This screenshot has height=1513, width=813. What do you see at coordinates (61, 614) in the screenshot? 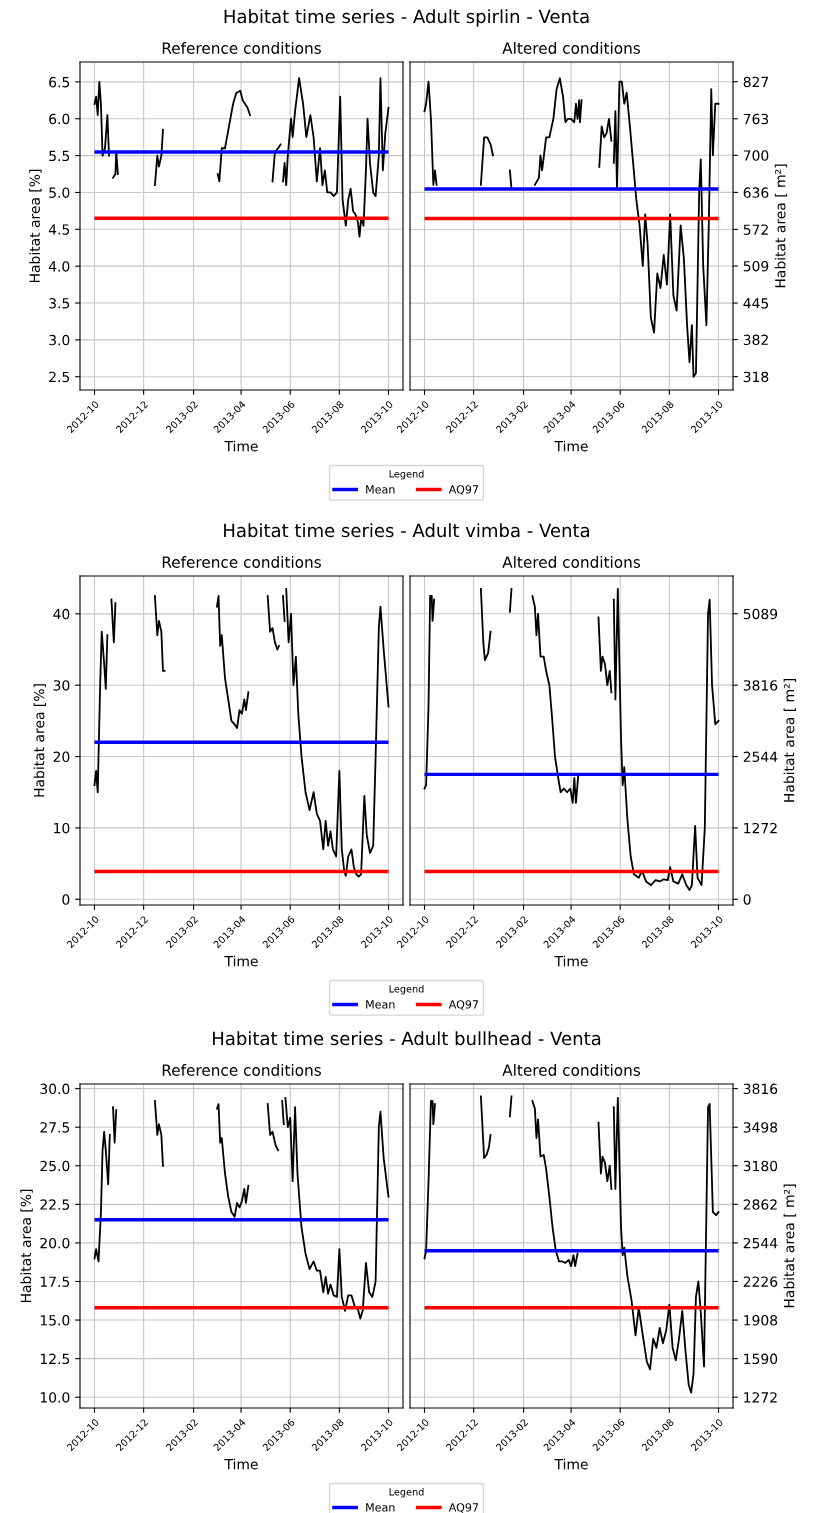
I see `y-tick-label: 40` at bounding box center [61, 614].